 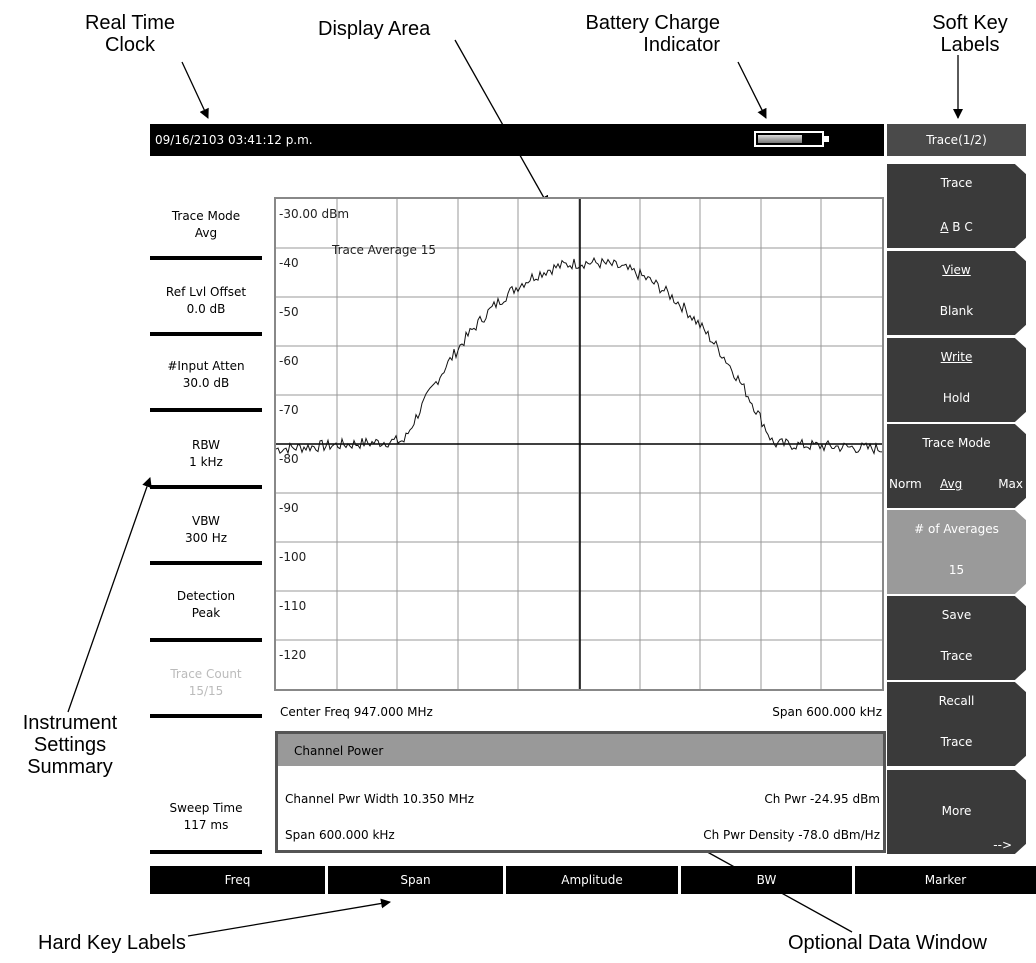 I want to click on hardkey-bw: BW, so click(x=766, y=880).